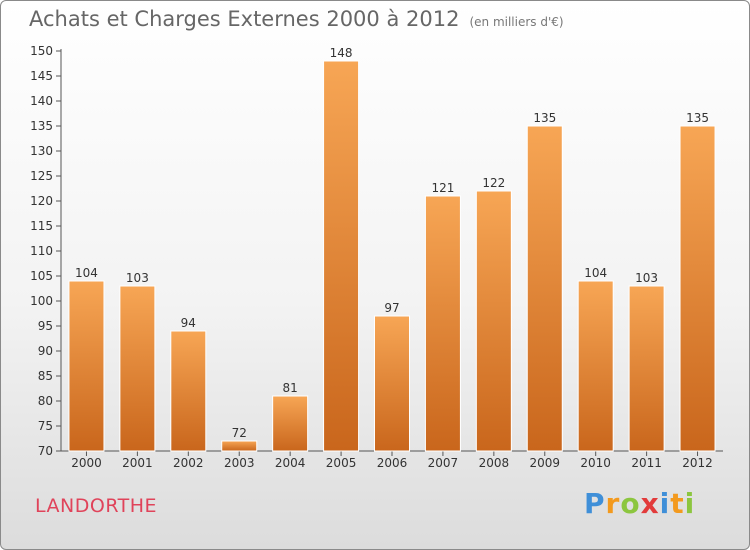 The width and height of the screenshot is (750, 550). I want to click on logo-letter: x, so click(650, 503).